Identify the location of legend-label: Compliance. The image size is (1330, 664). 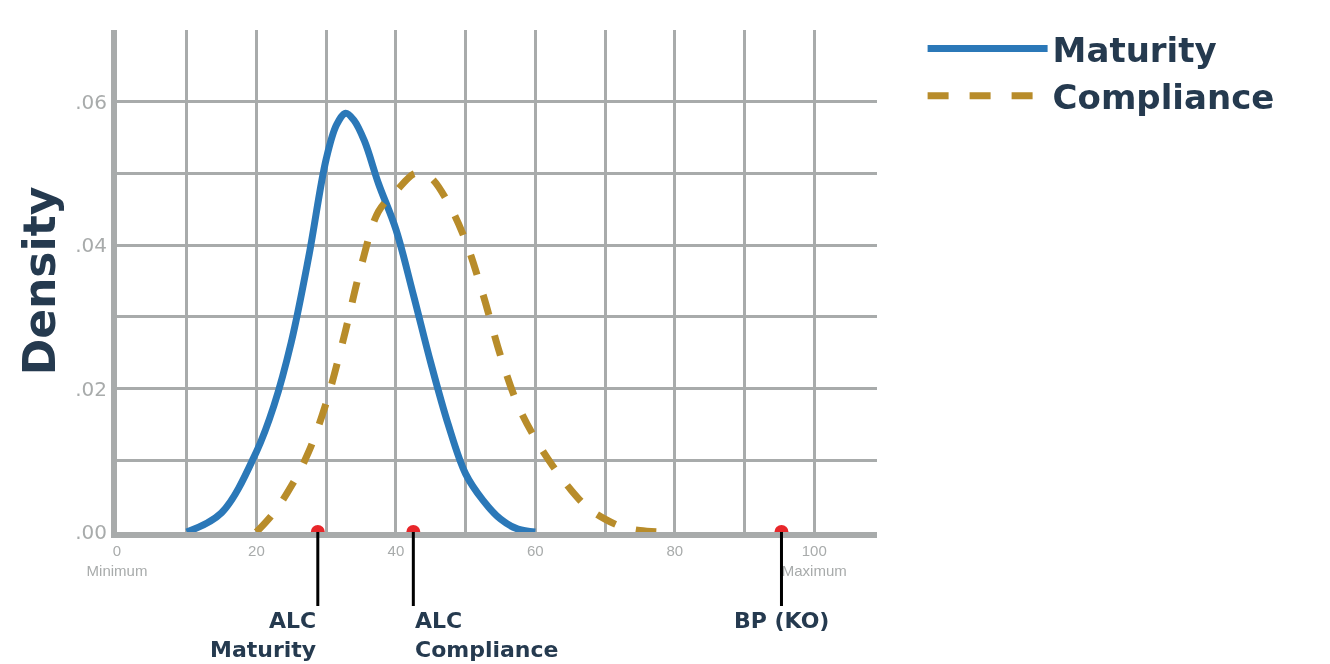
(1163, 97).